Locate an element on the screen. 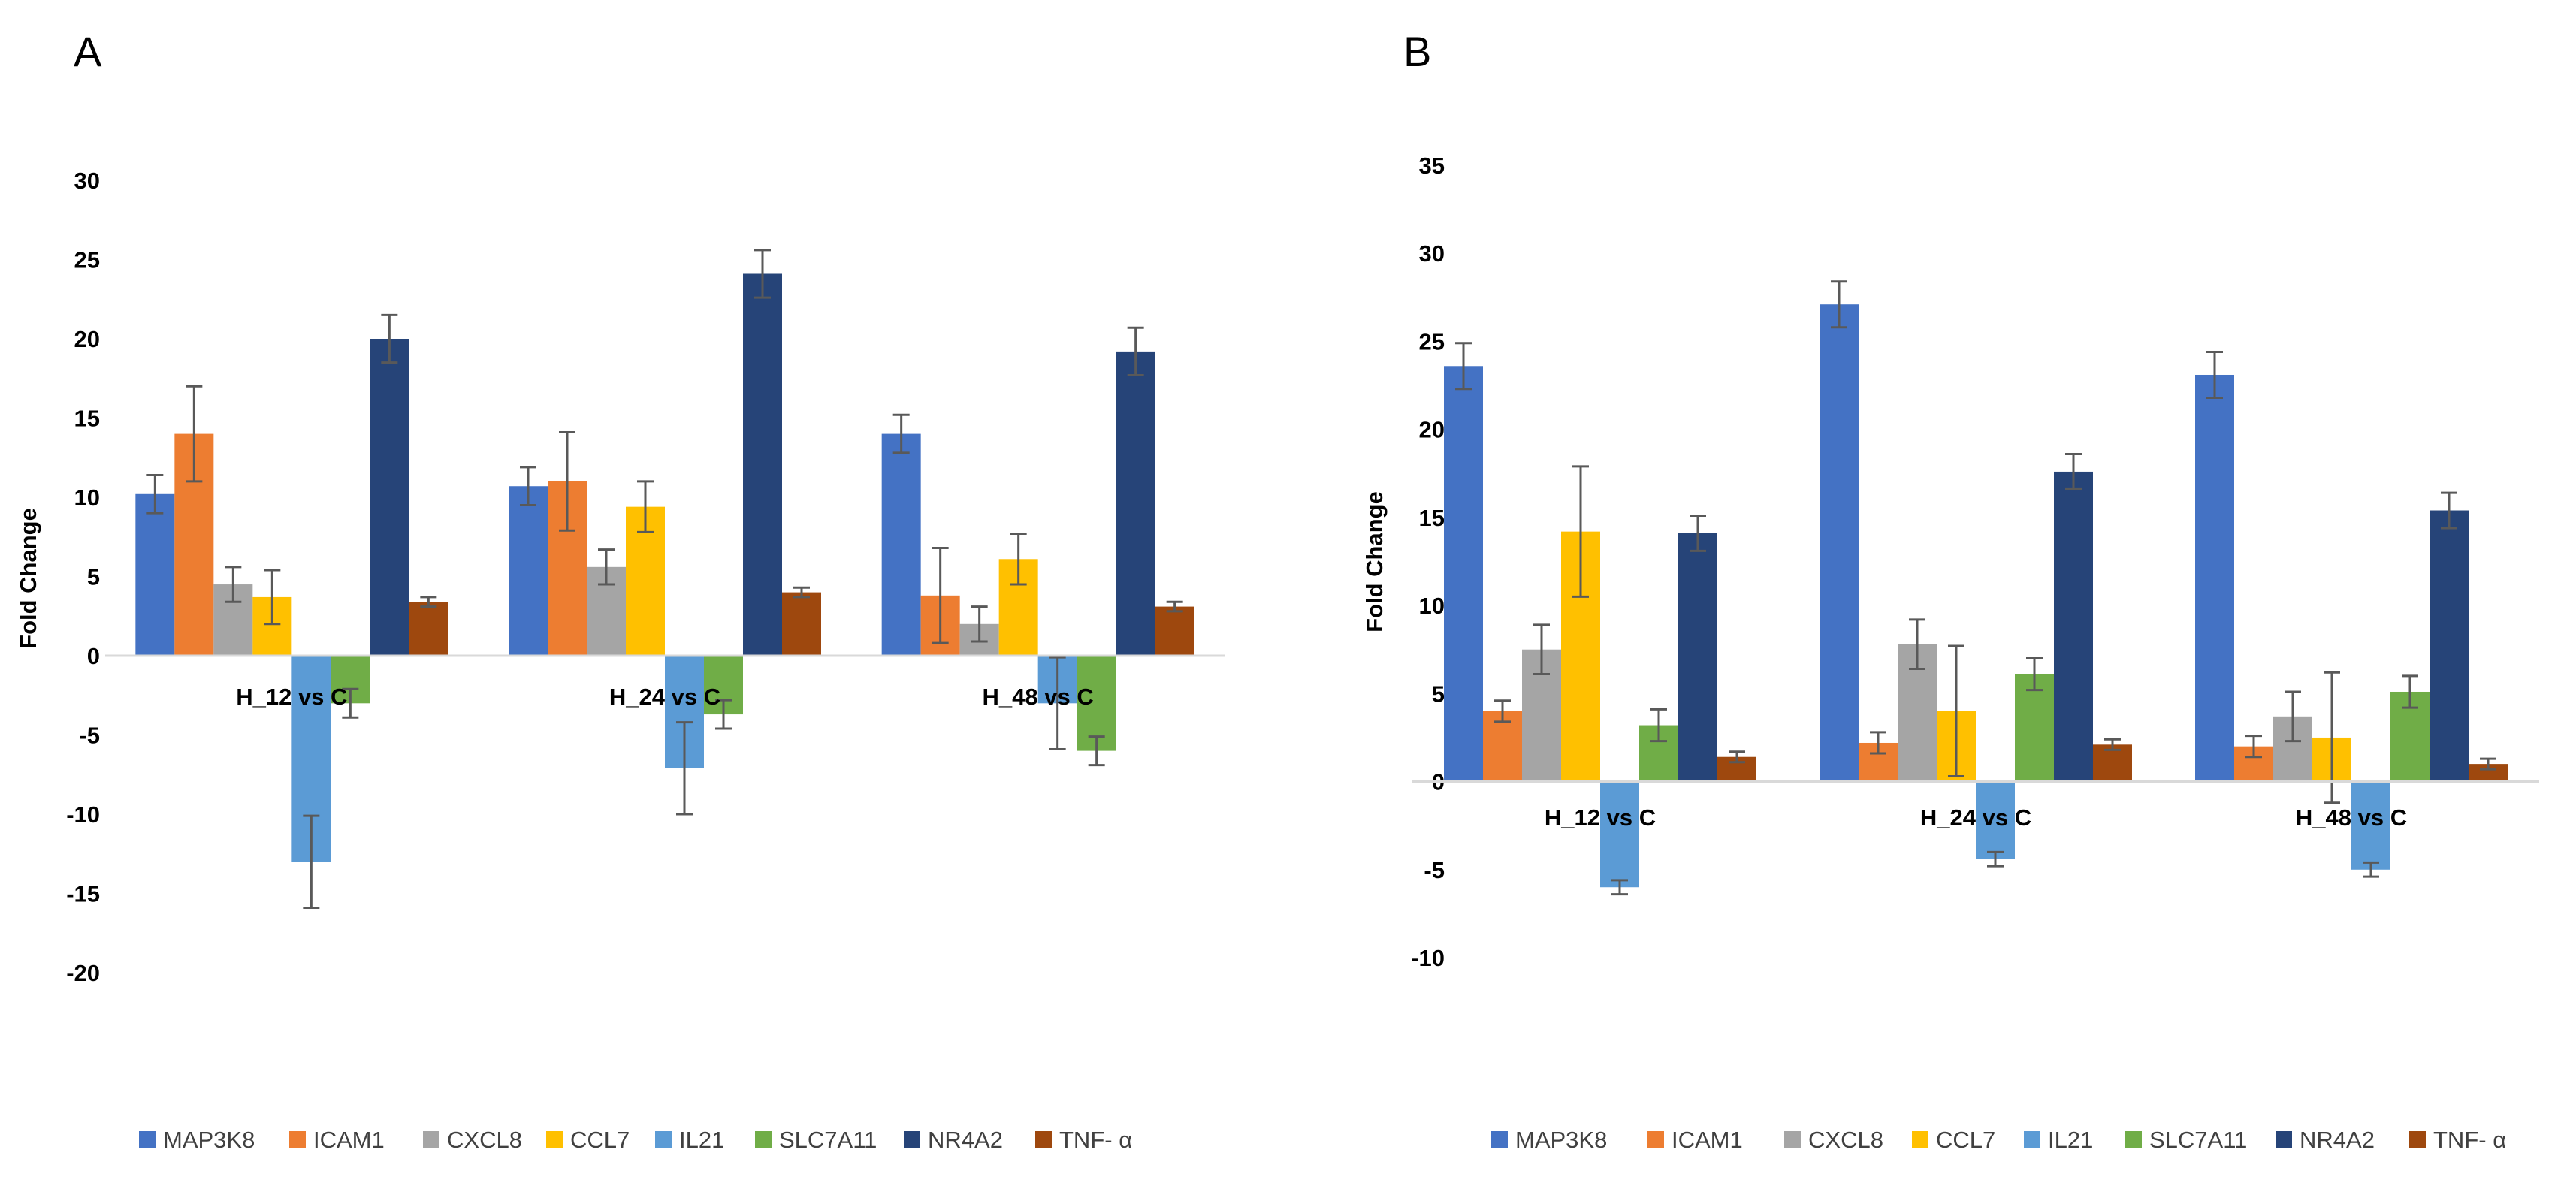 The width and height of the screenshot is (2576, 1183). y-tick-label: -15 is located at coordinates (83, 894).